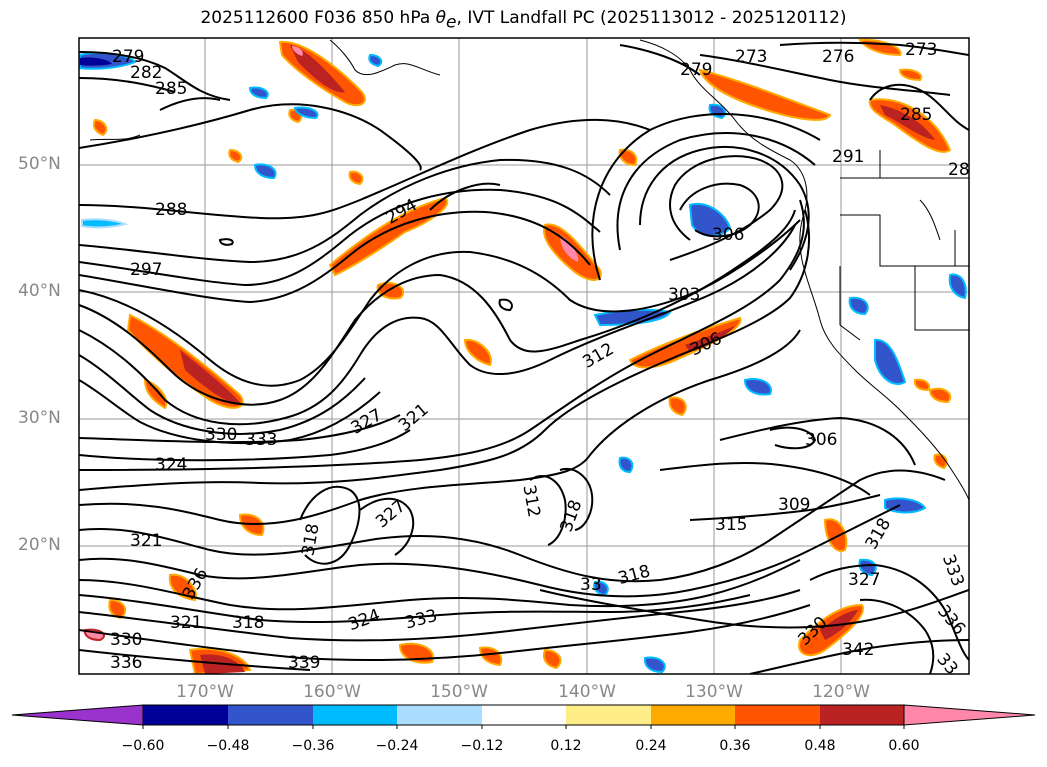 This screenshot has width=1047, height=767. Describe the element at coordinates (146, 270) in the screenshot. I see `contour-label: 297` at that location.